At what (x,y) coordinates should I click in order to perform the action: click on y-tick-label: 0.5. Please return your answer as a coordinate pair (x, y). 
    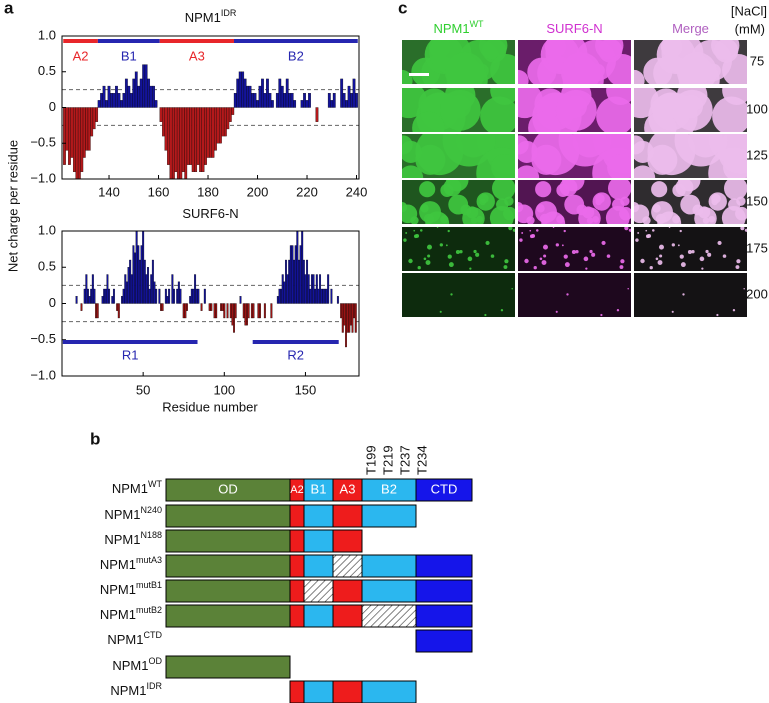
    Looking at the image, I should click on (47, 266).